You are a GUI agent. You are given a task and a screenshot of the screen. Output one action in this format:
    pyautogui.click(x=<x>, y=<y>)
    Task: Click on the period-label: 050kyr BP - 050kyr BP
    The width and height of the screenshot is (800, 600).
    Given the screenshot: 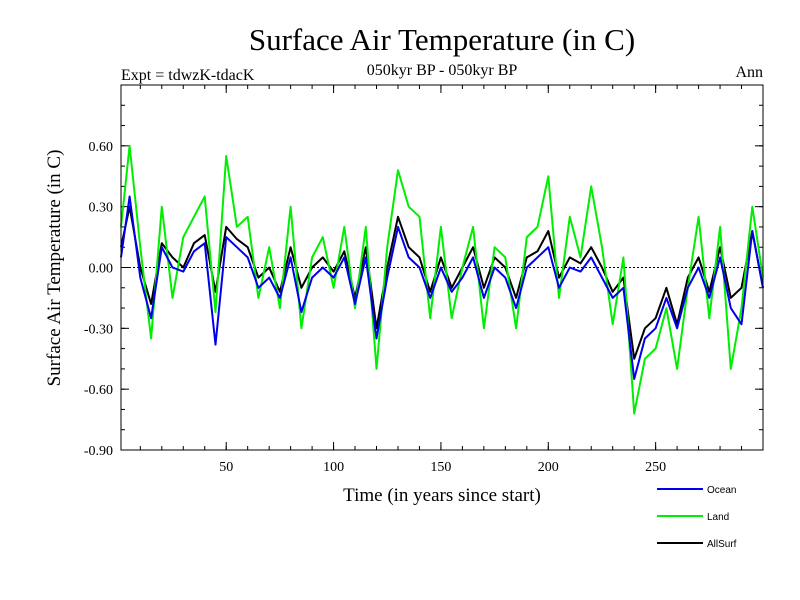 What is the action you would take?
    pyautogui.click(x=442, y=70)
    